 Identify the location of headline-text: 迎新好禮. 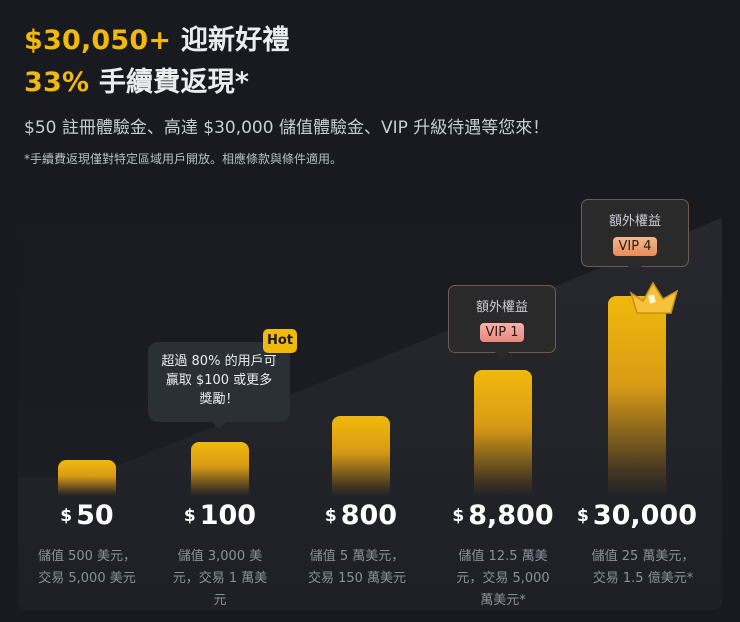
(235, 40).